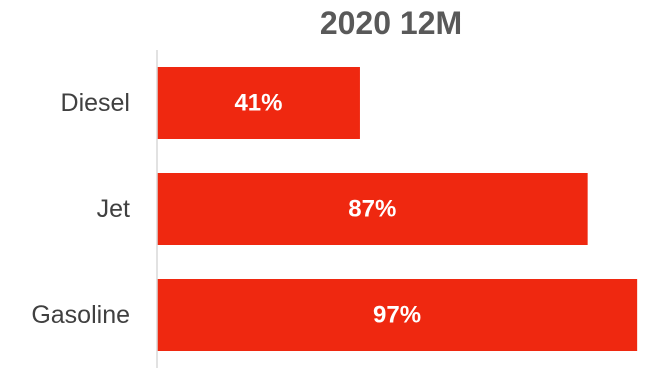 This screenshot has height=370, width=649. I want to click on data-label-gasoline: 97%, so click(397, 315).